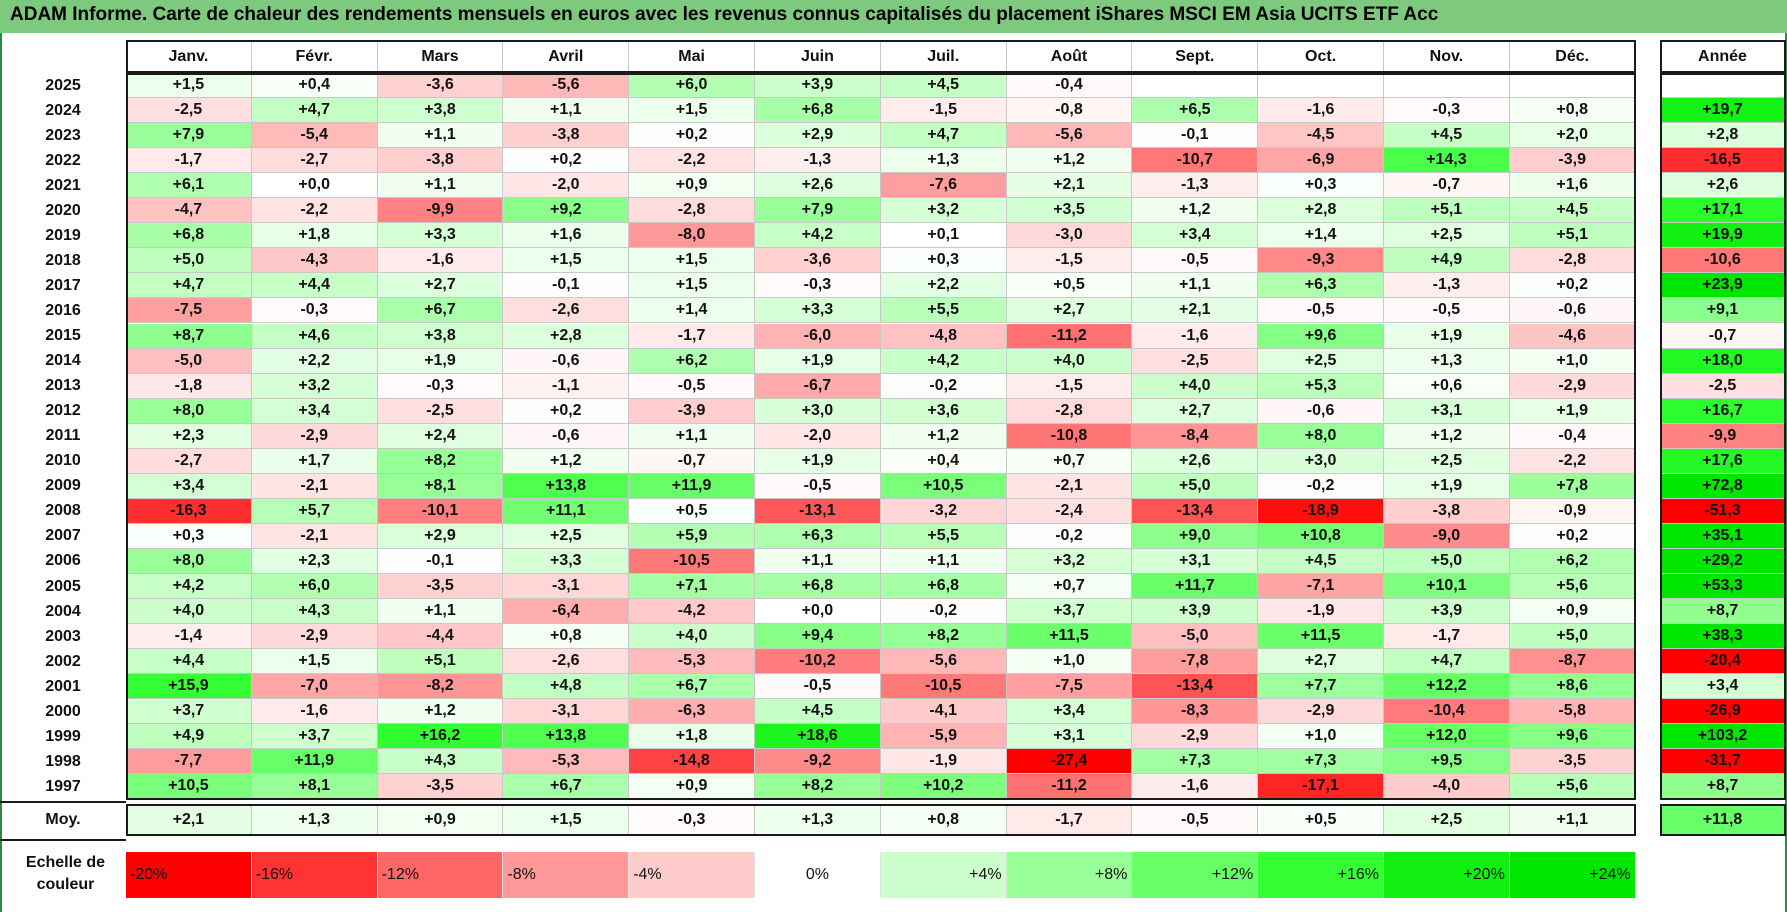 The height and width of the screenshot is (912, 1787). What do you see at coordinates (818, 411) in the screenshot?
I see `heatmap-cell: +3,0` at bounding box center [818, 411].